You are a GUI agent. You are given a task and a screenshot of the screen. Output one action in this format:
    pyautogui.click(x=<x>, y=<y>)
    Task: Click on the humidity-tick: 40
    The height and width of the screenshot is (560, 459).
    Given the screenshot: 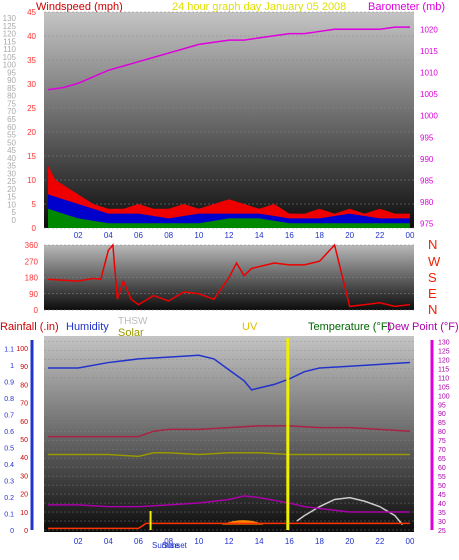 What is the action you would take?
    pyautogui.click(x=24, y=458)
    